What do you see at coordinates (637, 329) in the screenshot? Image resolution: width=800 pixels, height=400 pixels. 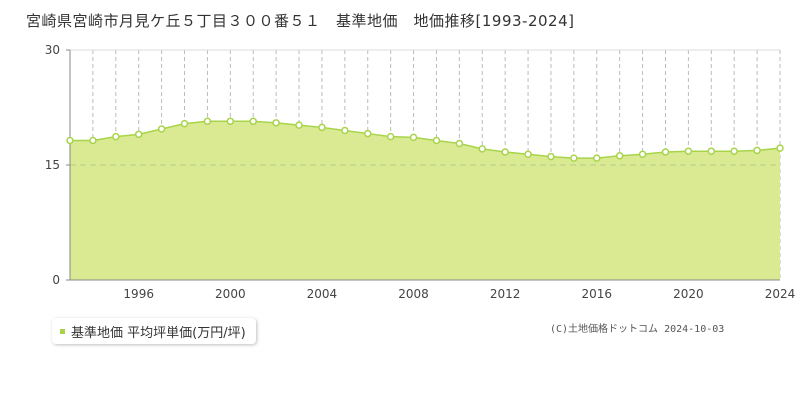 I see `credit-text: (C)土地価格ドットコム 2024-10-03` at bounding box center [637, 329].